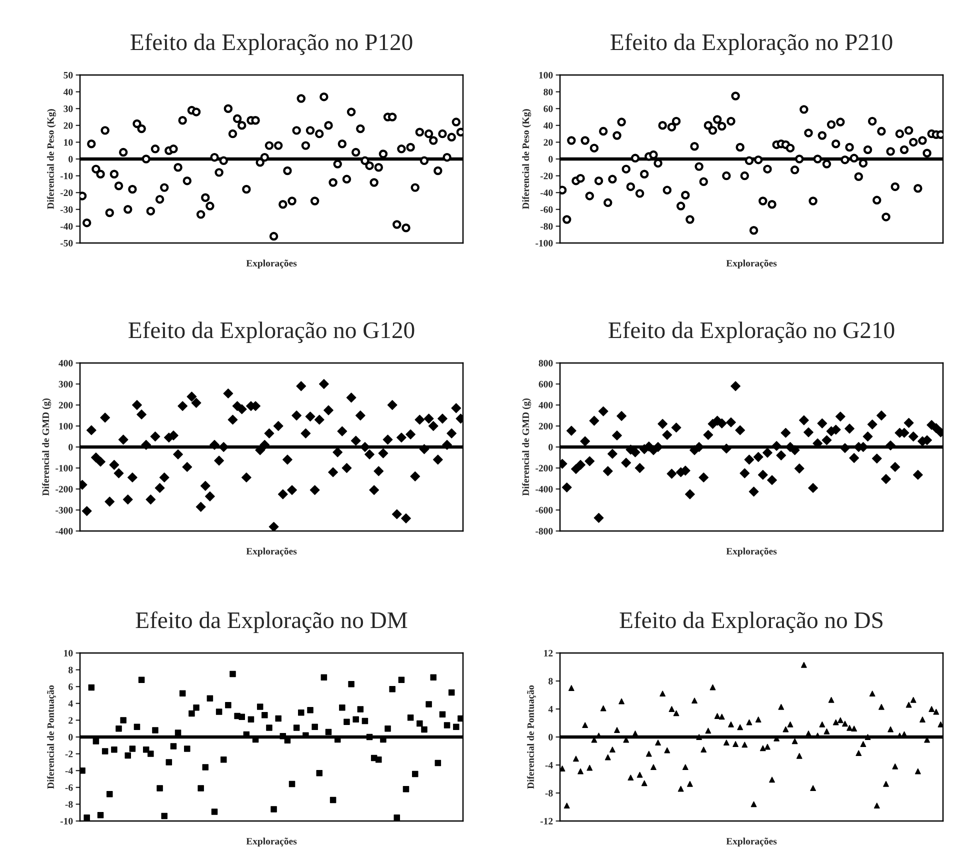  Describe the element at coordinates (271, 332) in the screenshot. I see `chart-title: Efeito da Exploração no G120` at that location.